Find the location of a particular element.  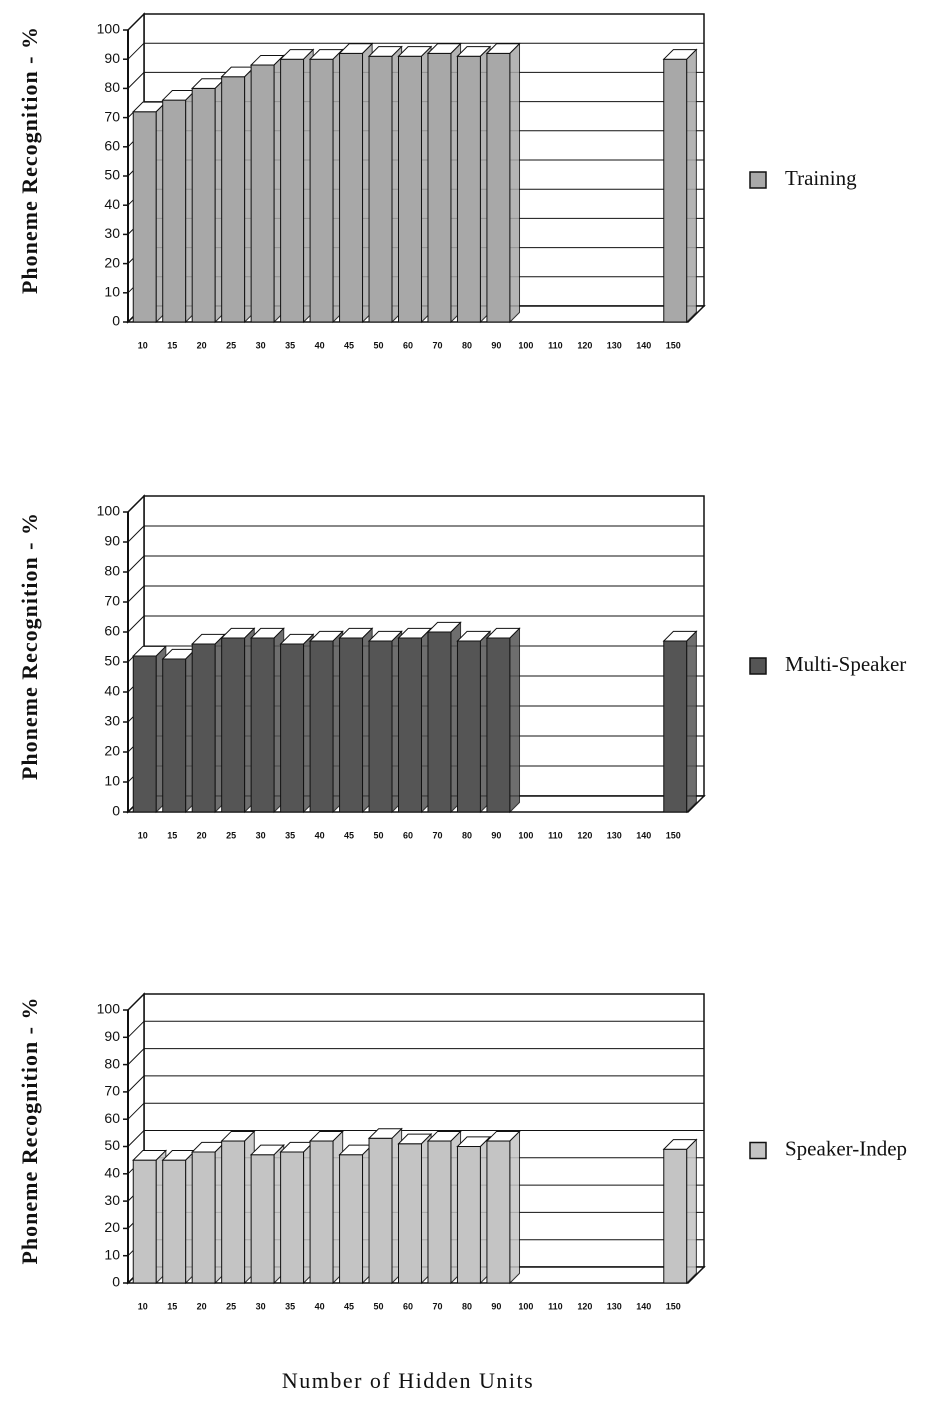

x-tick-label: 30 is located at coordinates (261, 835).